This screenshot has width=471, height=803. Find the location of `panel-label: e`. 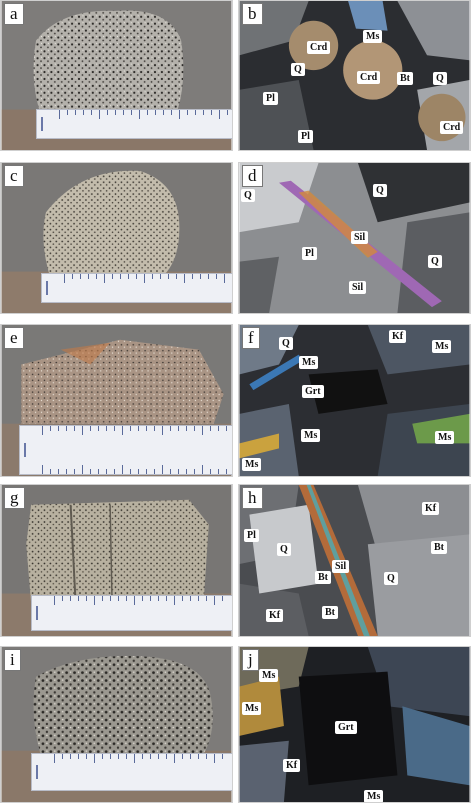

panel-label: e is located at coordinates (14, 338).